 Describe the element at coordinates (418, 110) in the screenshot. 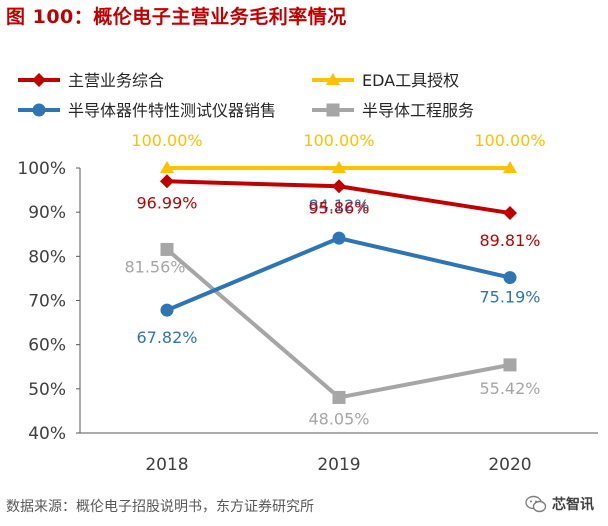

I see `legend-label: 半导体工程服务` at that location.